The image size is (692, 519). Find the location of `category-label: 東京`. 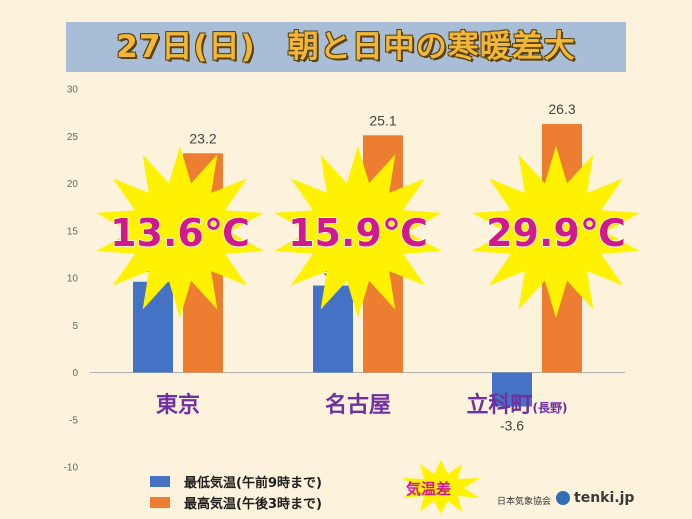

category-label: 東京 is located at coordinates (178, 405).